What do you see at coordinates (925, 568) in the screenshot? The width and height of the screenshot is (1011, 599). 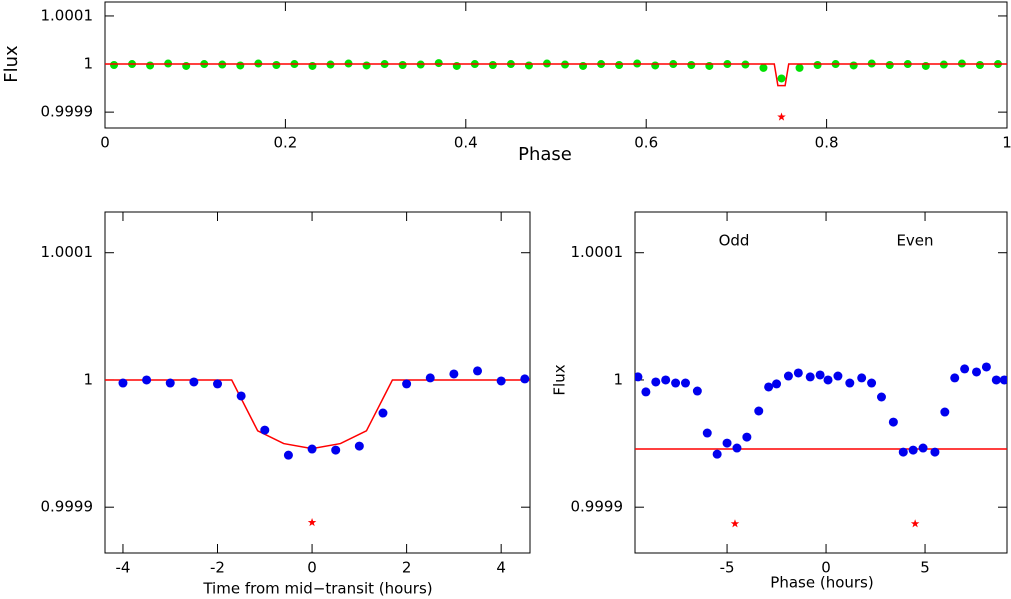 I see `x-tick-label: 5` at bounding box center [925, 568].